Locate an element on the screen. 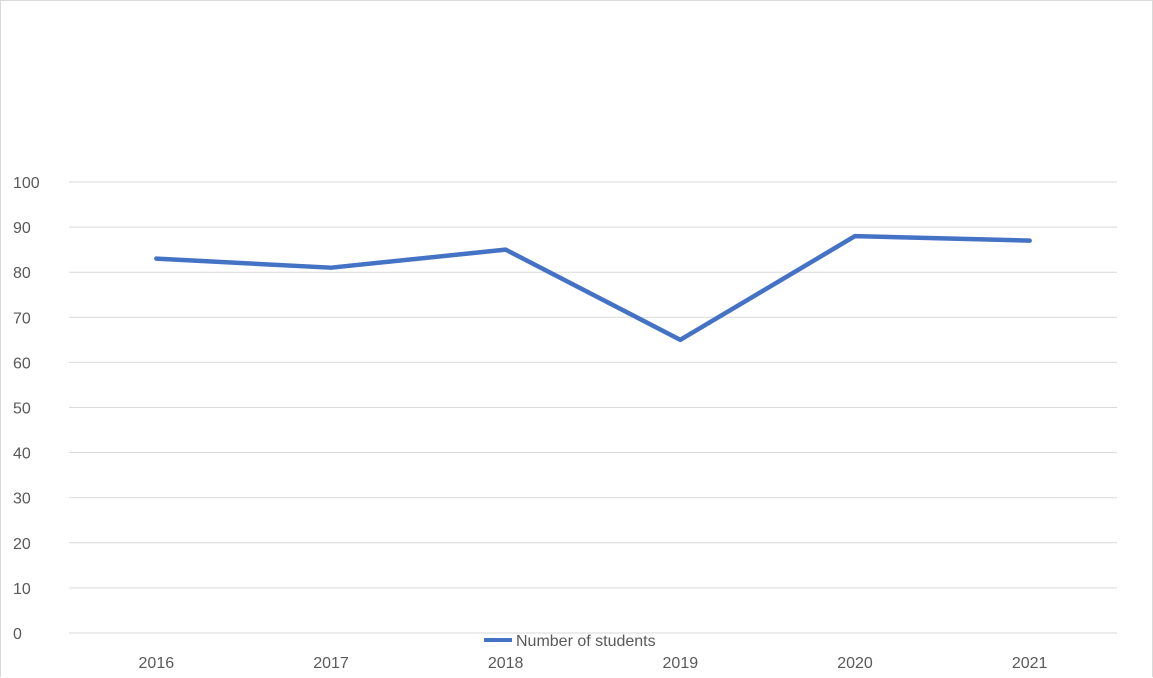  series-layer is located at coordinates (593, 288).